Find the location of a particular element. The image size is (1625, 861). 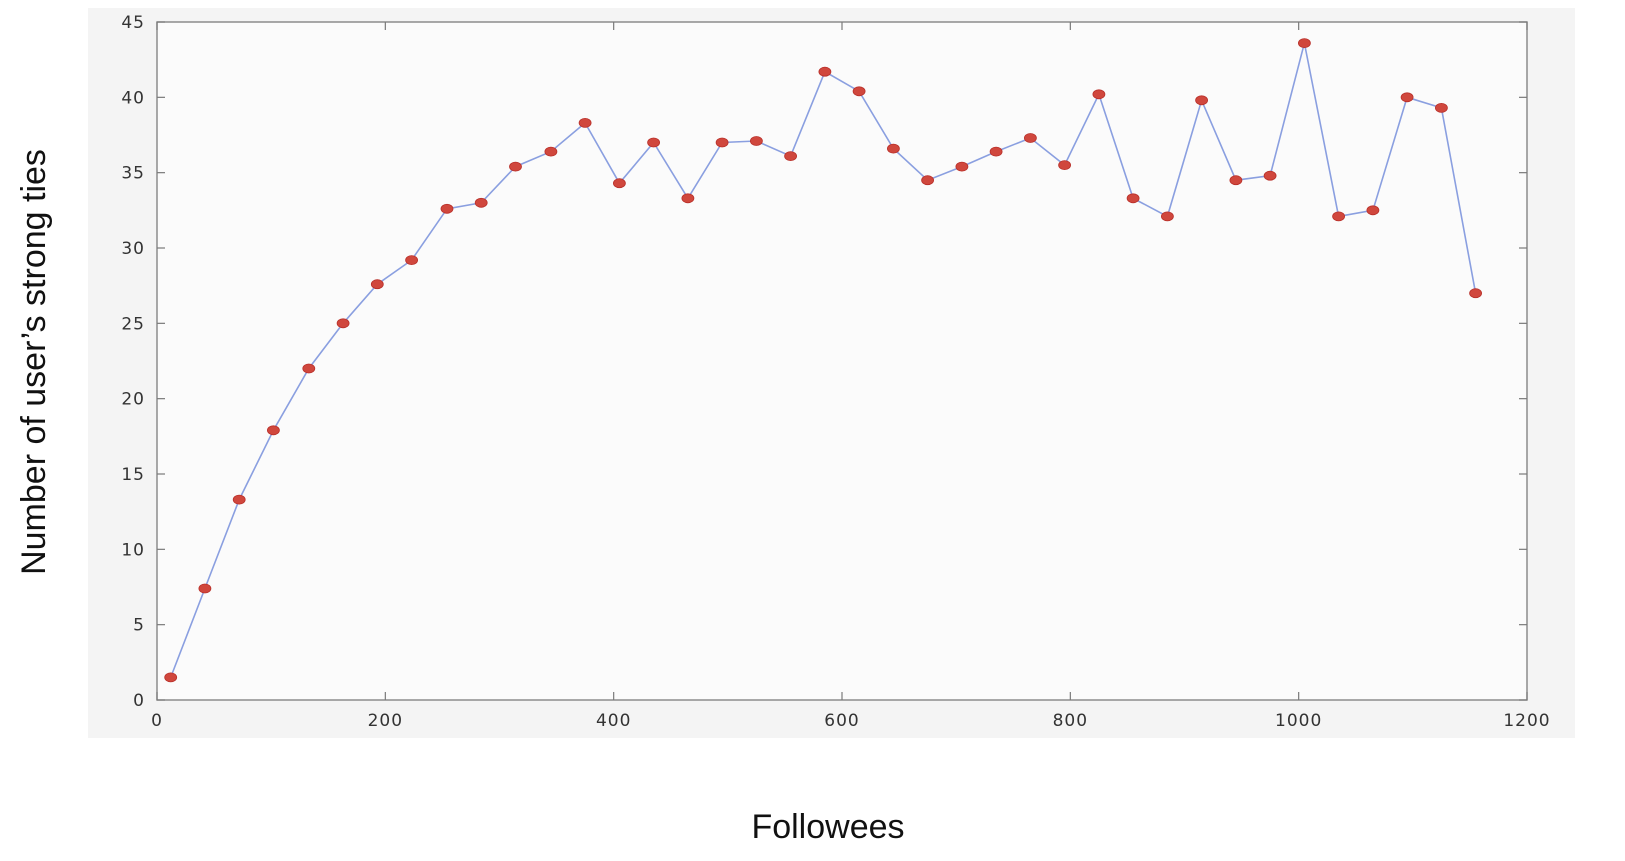

x-tick-label: 1000 is located at coordinates (1298, 721).